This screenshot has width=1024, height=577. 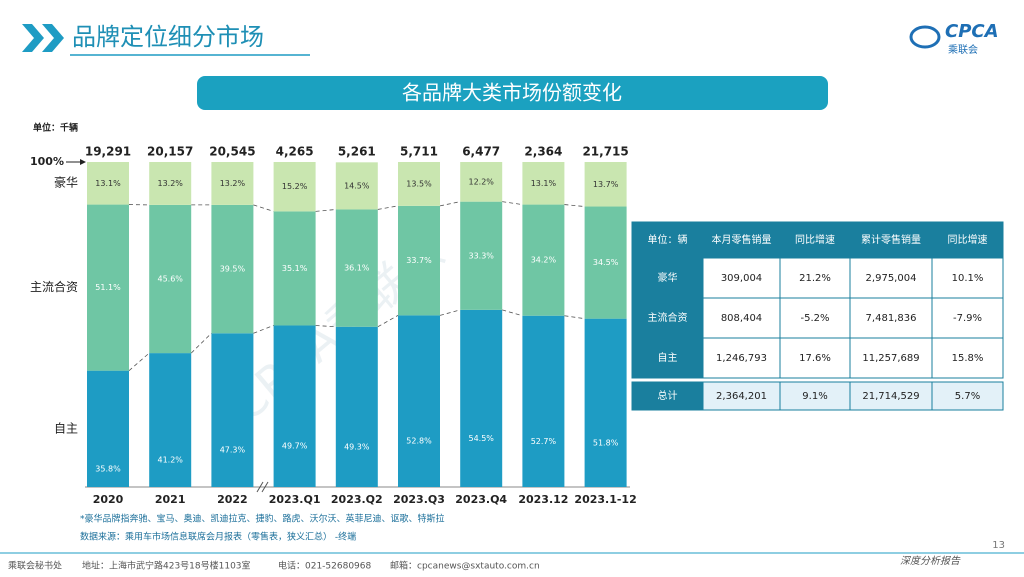 I want to click on value-label: 49.3%, so click(x=357, y=446).